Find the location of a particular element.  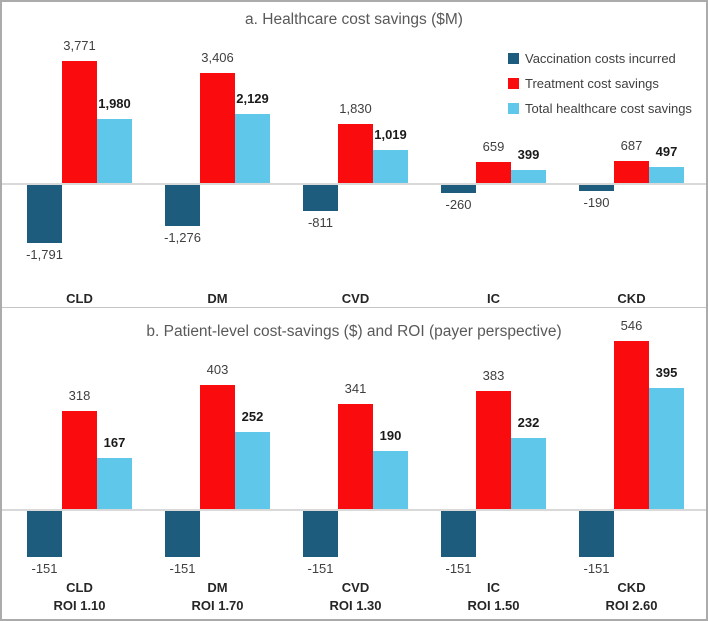

value-label-vaccination-costs-incurred-ckd: -190 is located at coordinates (596, 202).